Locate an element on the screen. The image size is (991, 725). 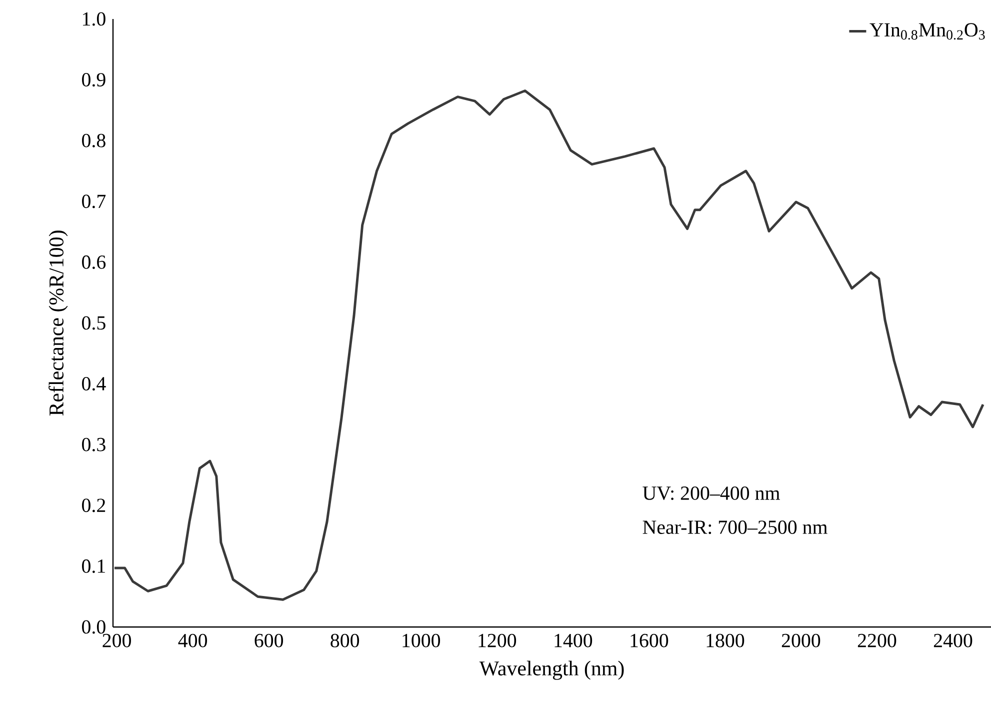
x-tick-label: 200 is located at coordinates (116, 641).